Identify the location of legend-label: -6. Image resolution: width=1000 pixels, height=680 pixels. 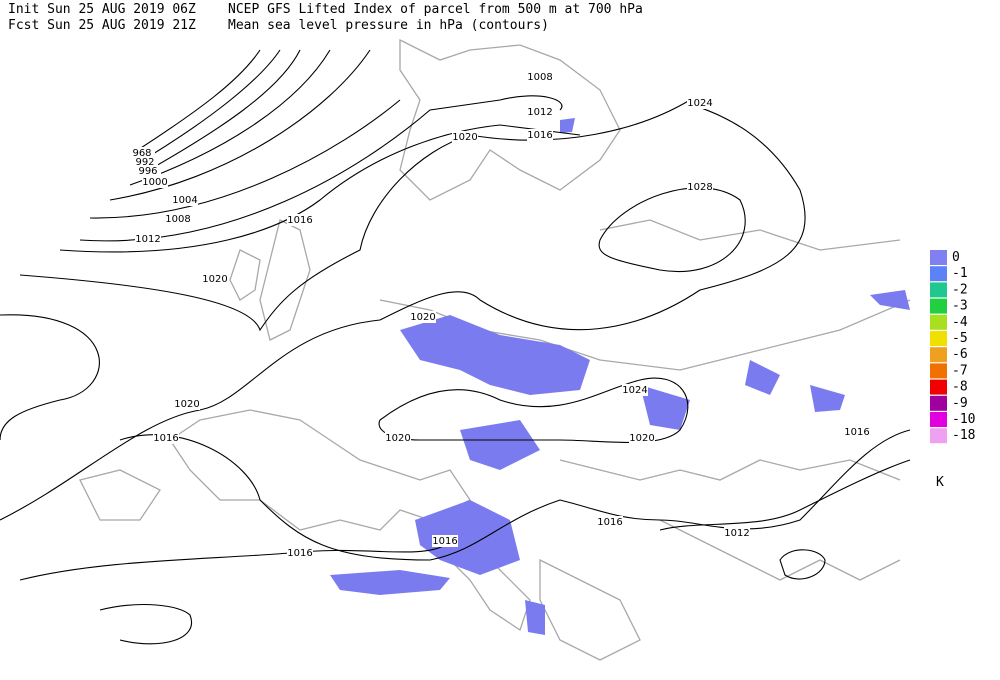
(960, 354).